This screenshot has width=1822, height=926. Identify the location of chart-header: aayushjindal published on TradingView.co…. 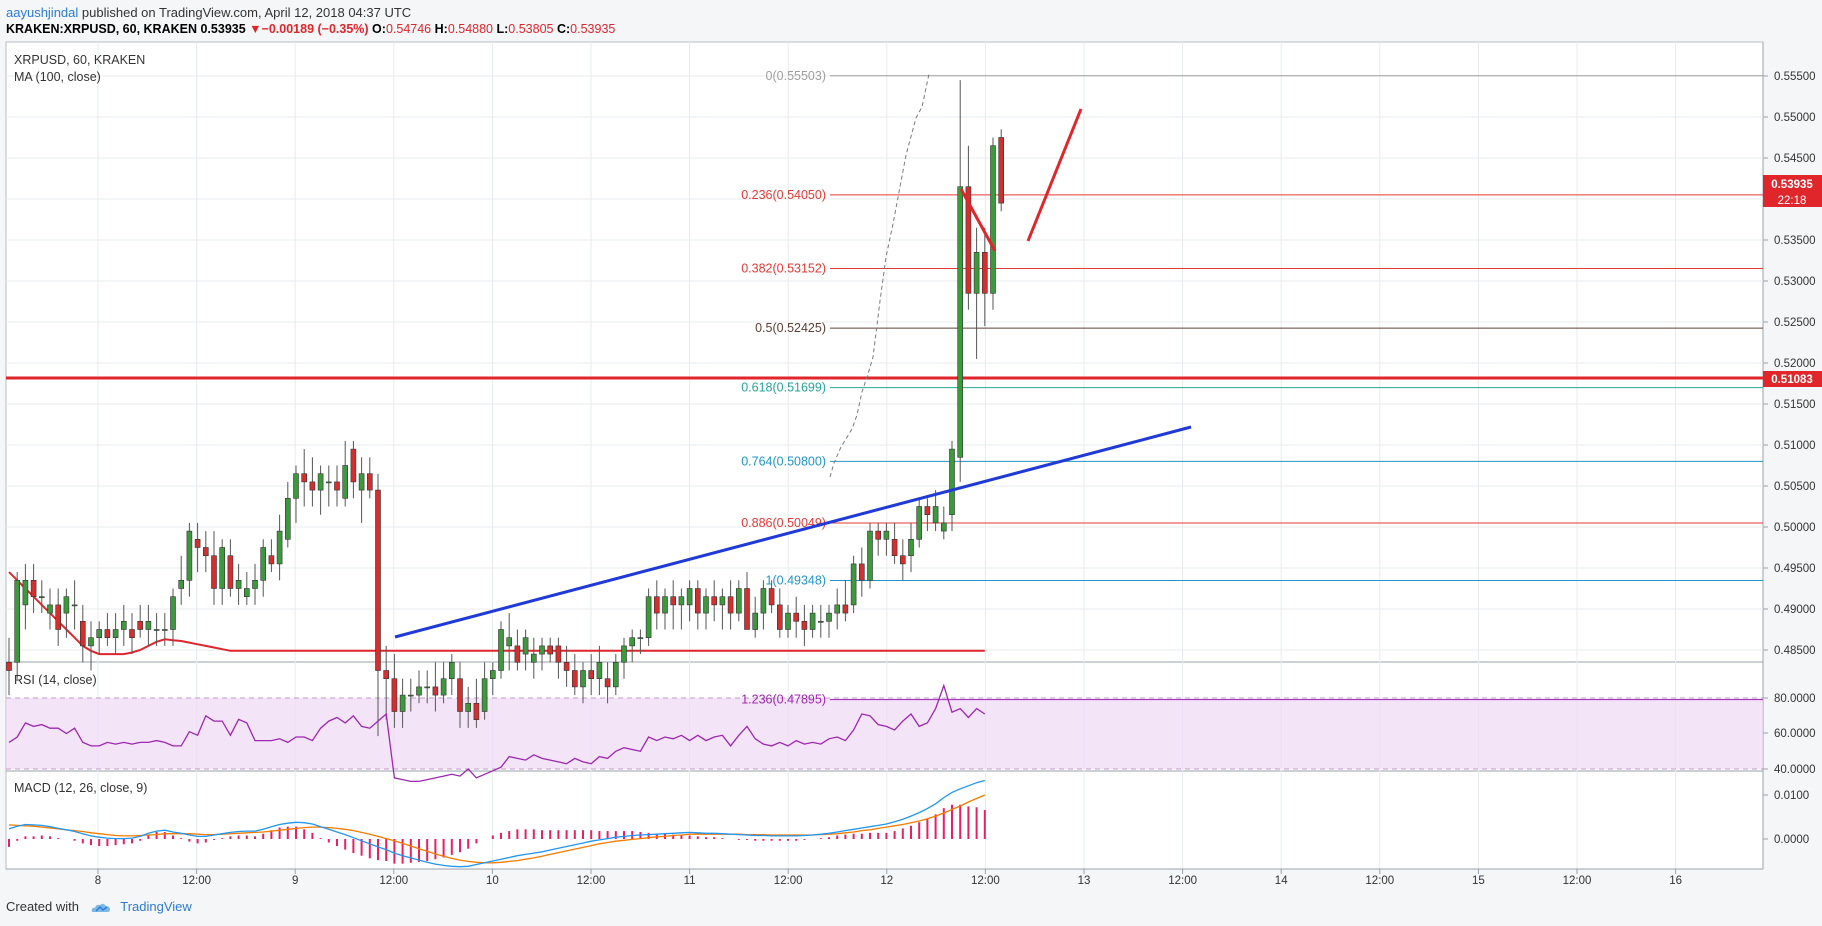
(911, 20).